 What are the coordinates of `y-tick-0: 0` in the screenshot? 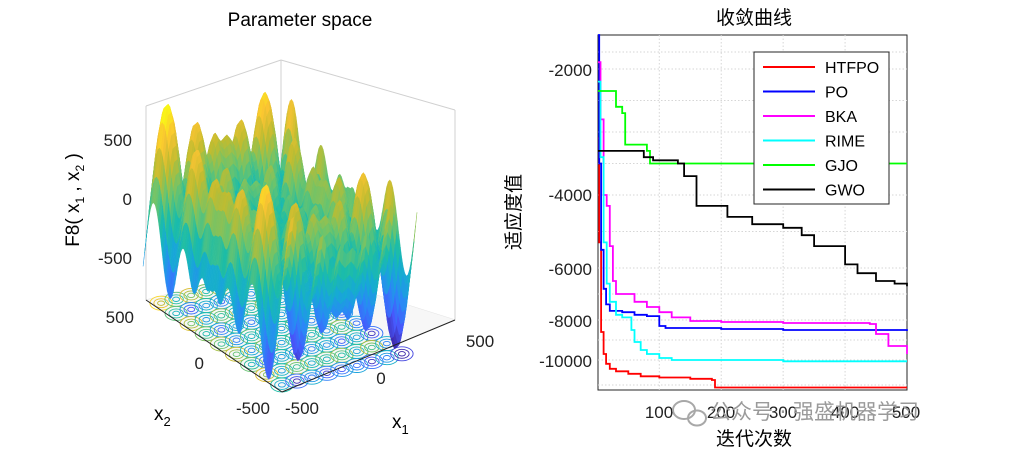 It's located at (199, 363).